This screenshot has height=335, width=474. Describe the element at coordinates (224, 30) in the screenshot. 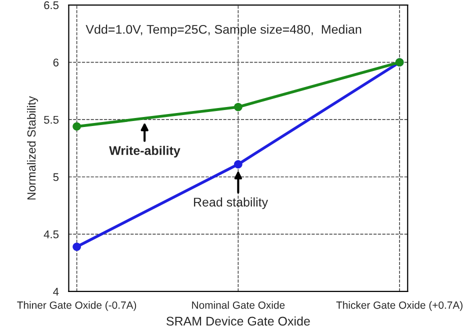

I see `annotation: Vdd=1.0V, Temp=25C, Sample size=480, Median` at that location.